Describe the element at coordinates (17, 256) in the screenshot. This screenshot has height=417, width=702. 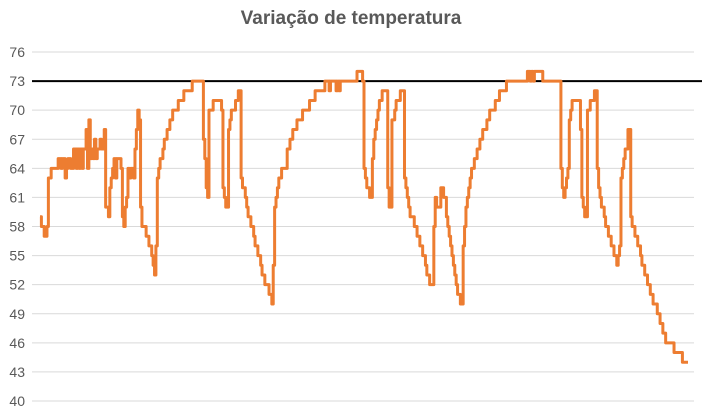
I see `y-tick-label: 55` at that location.